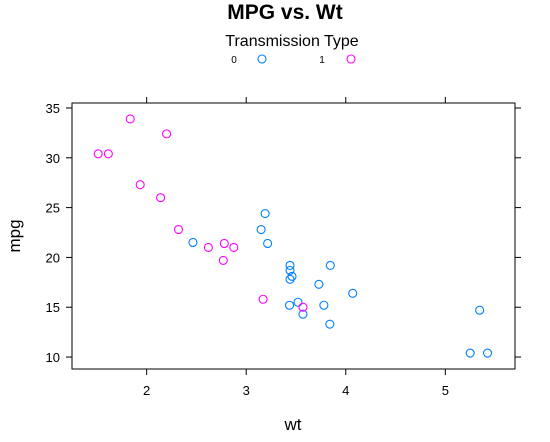  Describe the element at coordinates (345, 390) in the screenshot. I see `x-tick-label: 4` at that location.